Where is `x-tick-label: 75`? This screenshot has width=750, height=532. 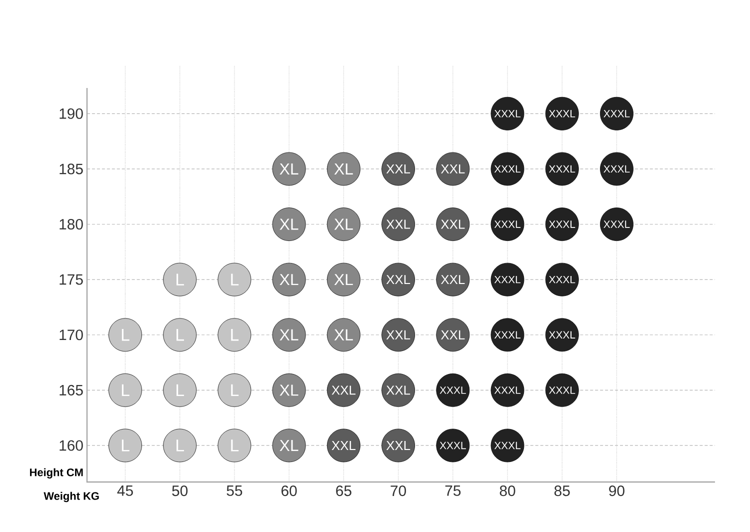 x-tick-label: 75 is located at coordinates (453, 491).